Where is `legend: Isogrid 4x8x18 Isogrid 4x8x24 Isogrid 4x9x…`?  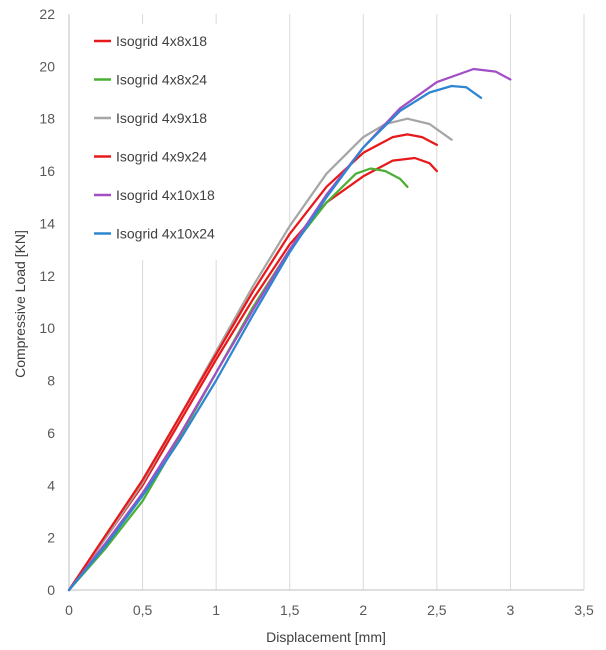
legend: Isogrid 4x8x18 Isogrid 4x8x24 Isogrid 4x9x… is located at coordinates (154, 137).